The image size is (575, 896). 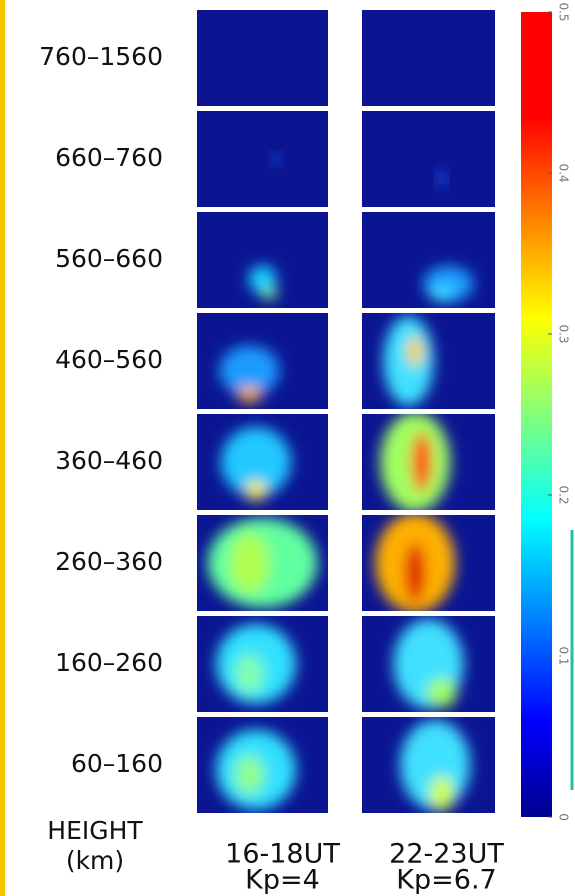 I want to click on column-kp: Kp=6.7, so click(x=446, y=880).